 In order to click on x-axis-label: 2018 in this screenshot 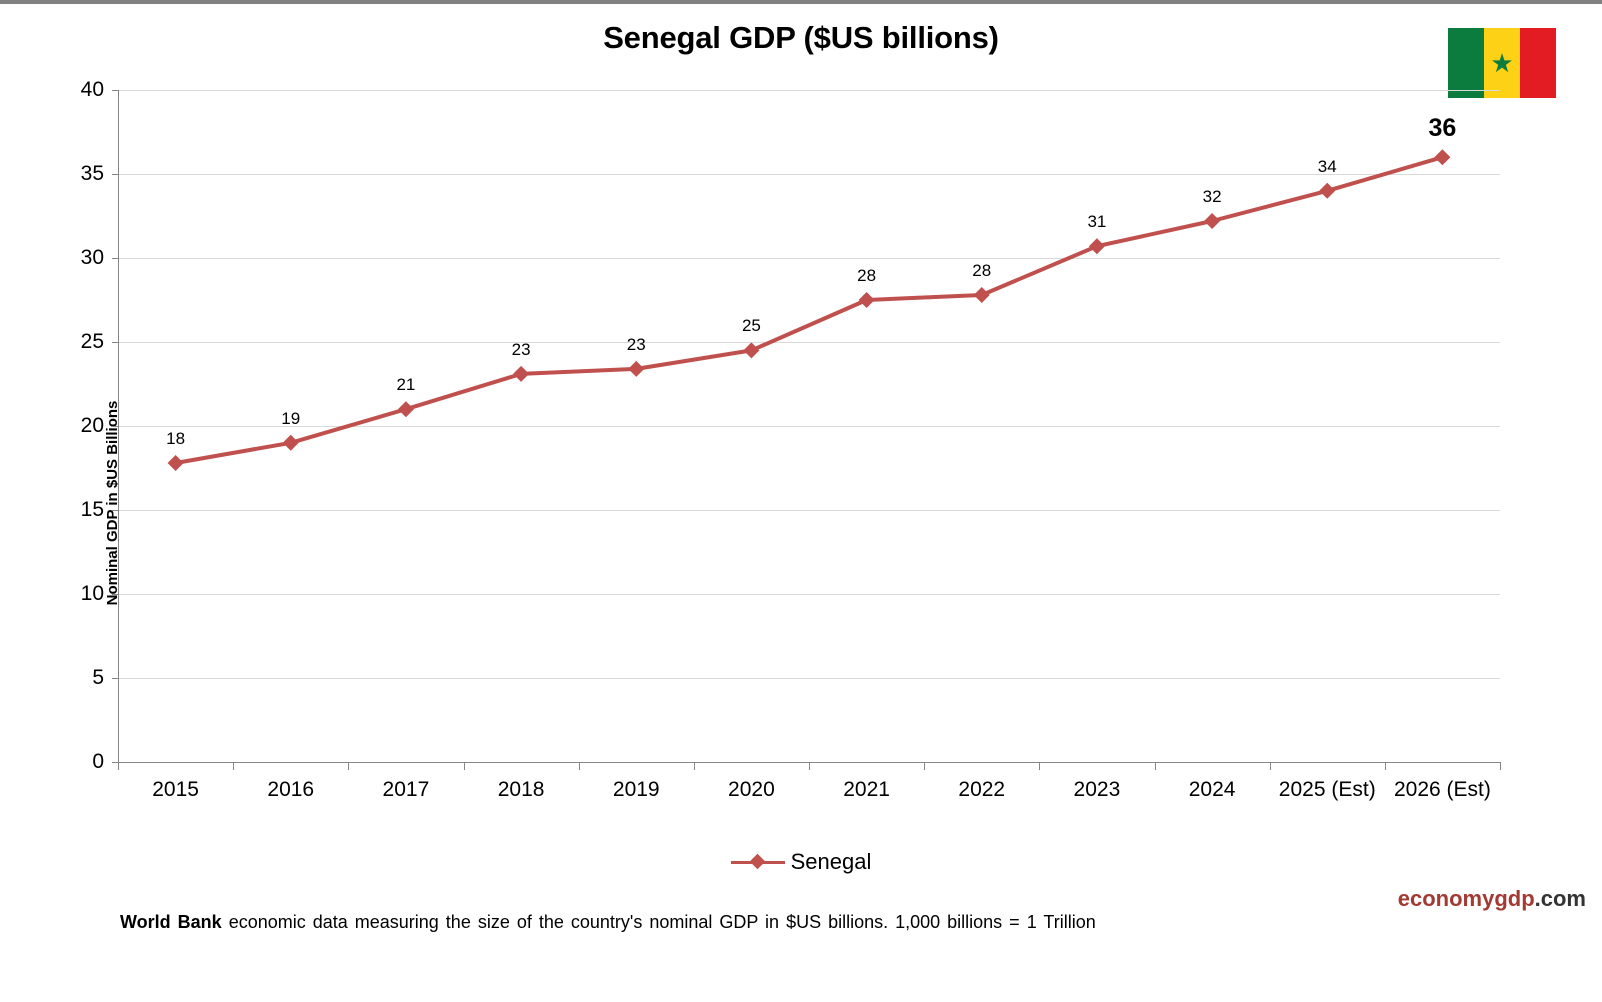, I will do `click(521, 789)`.